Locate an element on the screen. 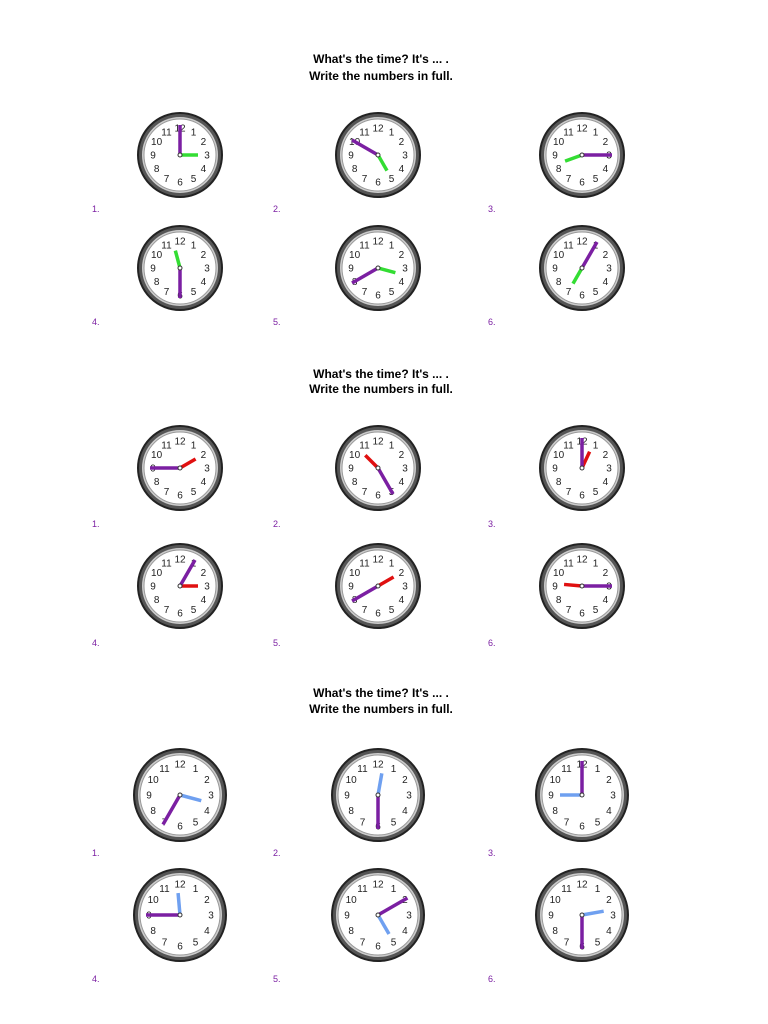 This screenshot has width=768, height=1024. section-title: What's the time? It's ... . is located at coordinates (381, 693).